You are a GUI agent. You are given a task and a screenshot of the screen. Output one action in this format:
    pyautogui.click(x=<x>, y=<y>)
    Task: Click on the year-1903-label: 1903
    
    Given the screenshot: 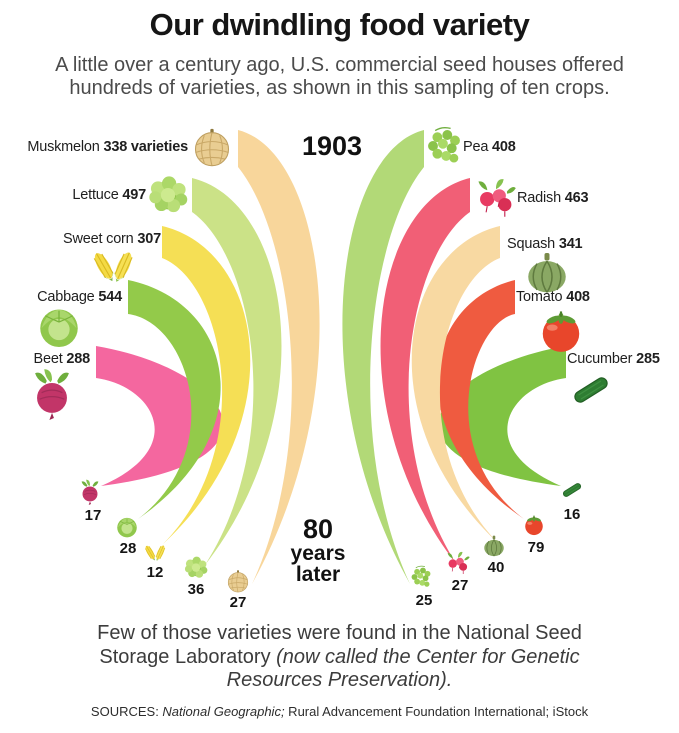 What is the action you would take?
    pyautogui.click(x=332, y=146)
    